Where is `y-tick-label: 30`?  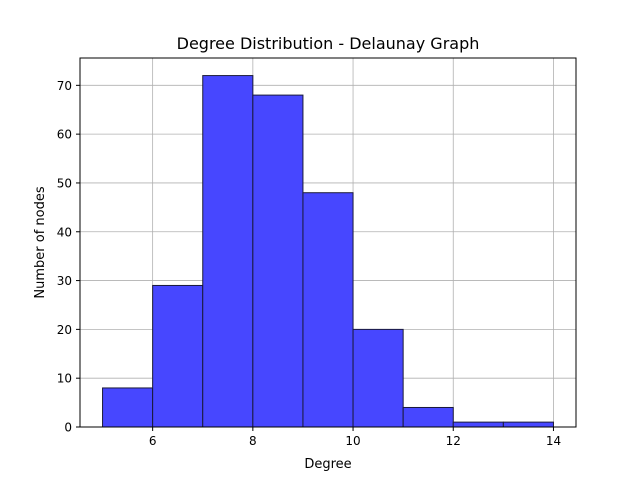
y-tick-label: 30 is located at coordinates (64, 281).